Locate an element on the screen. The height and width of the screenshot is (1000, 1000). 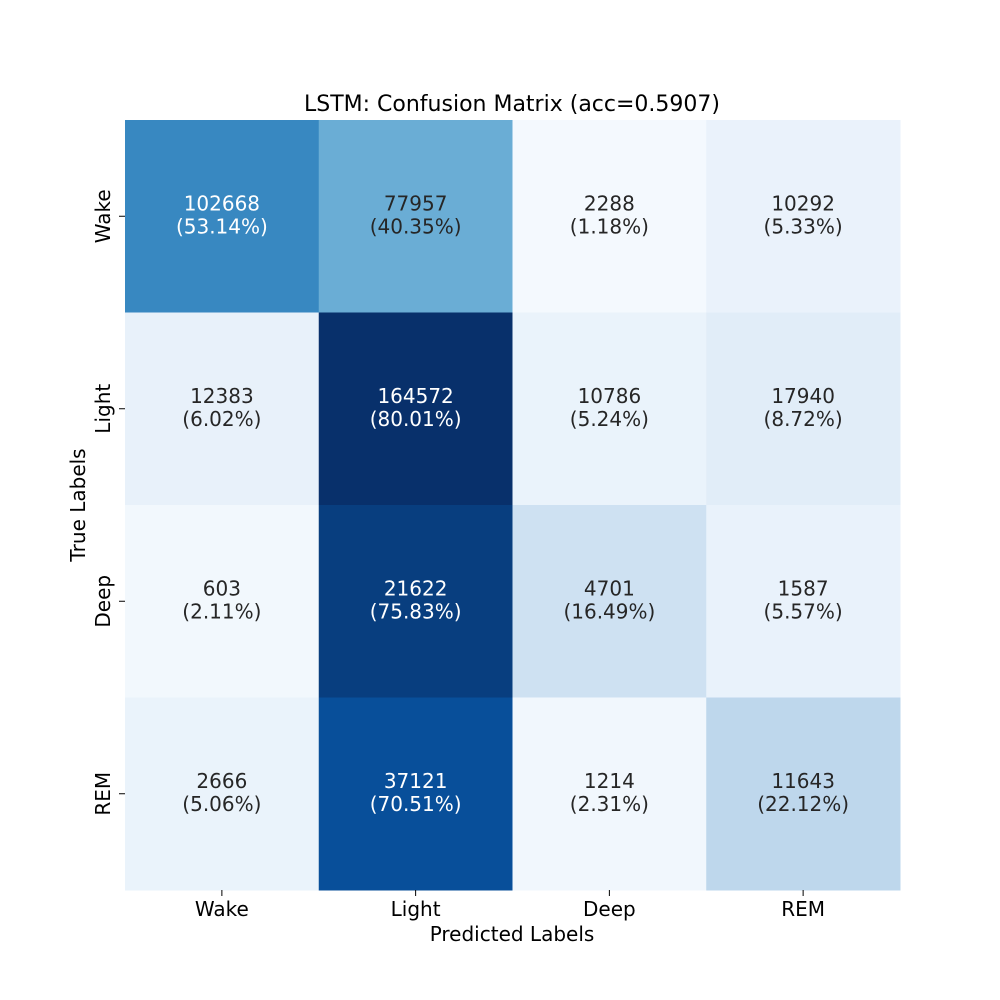
cell-count-label: 2666 is located at coordinates (221, 781).